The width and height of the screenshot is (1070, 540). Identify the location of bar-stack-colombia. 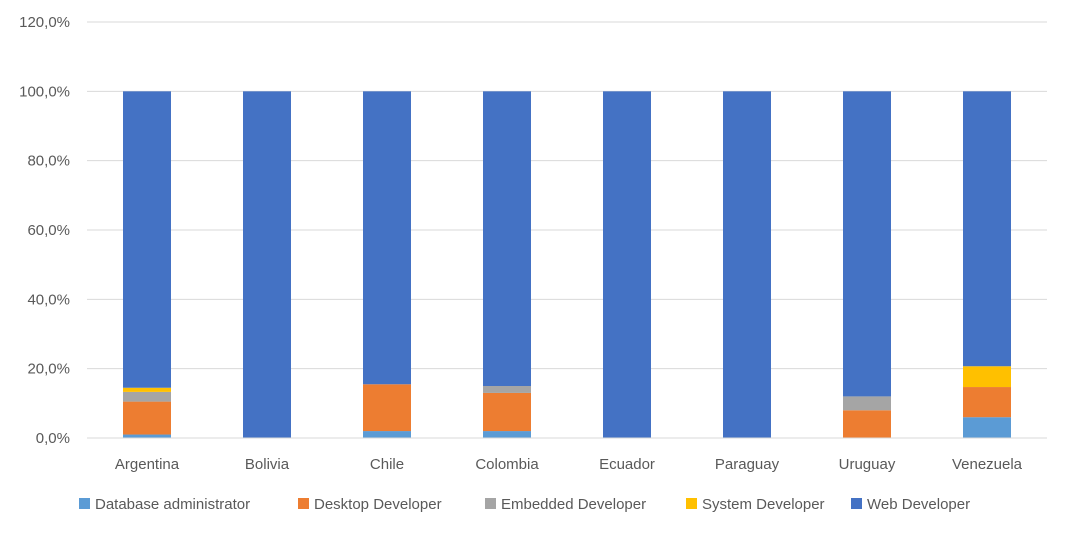
(507, 264).